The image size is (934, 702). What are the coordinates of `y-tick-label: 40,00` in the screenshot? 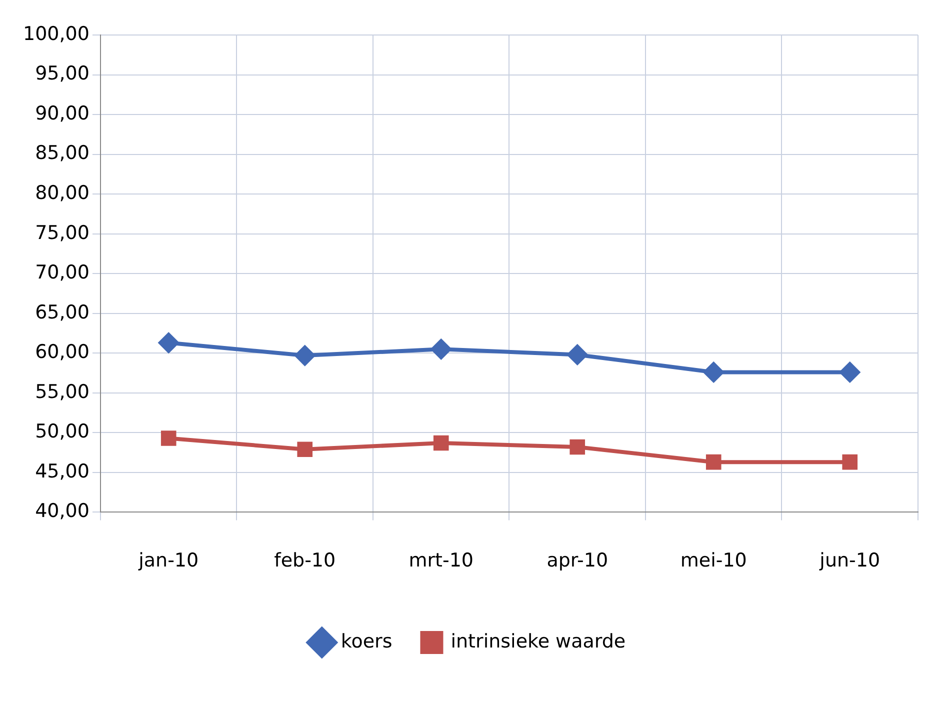 It's located at (62, 511).